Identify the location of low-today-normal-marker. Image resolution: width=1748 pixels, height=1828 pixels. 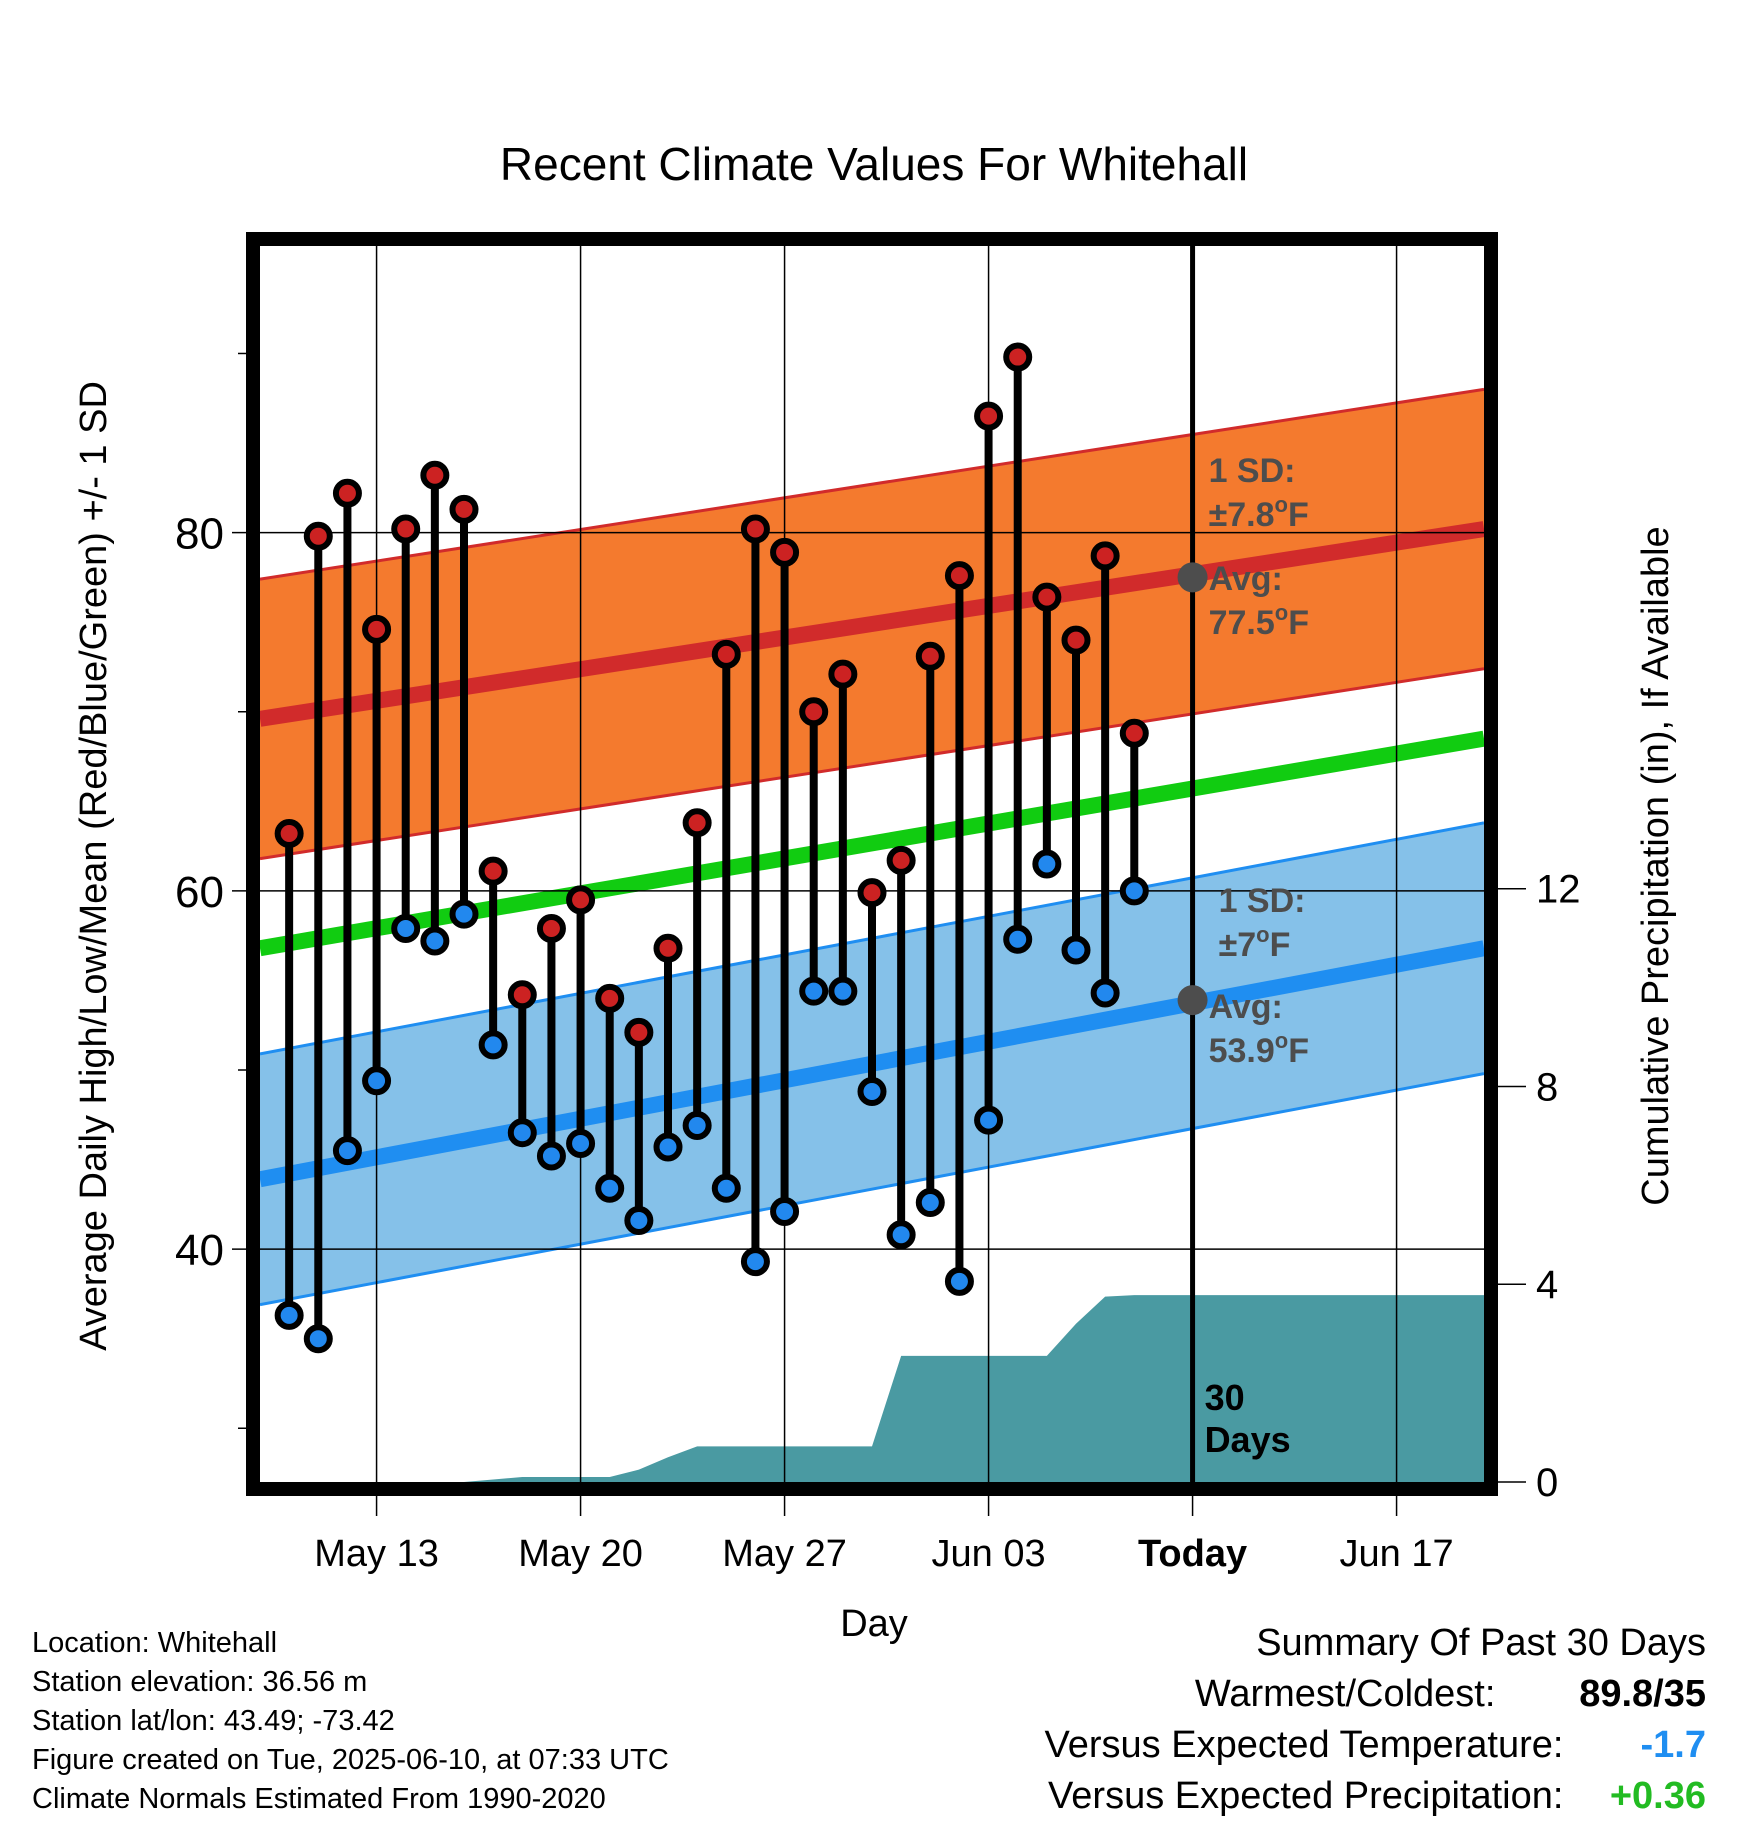
(1192, 1000).